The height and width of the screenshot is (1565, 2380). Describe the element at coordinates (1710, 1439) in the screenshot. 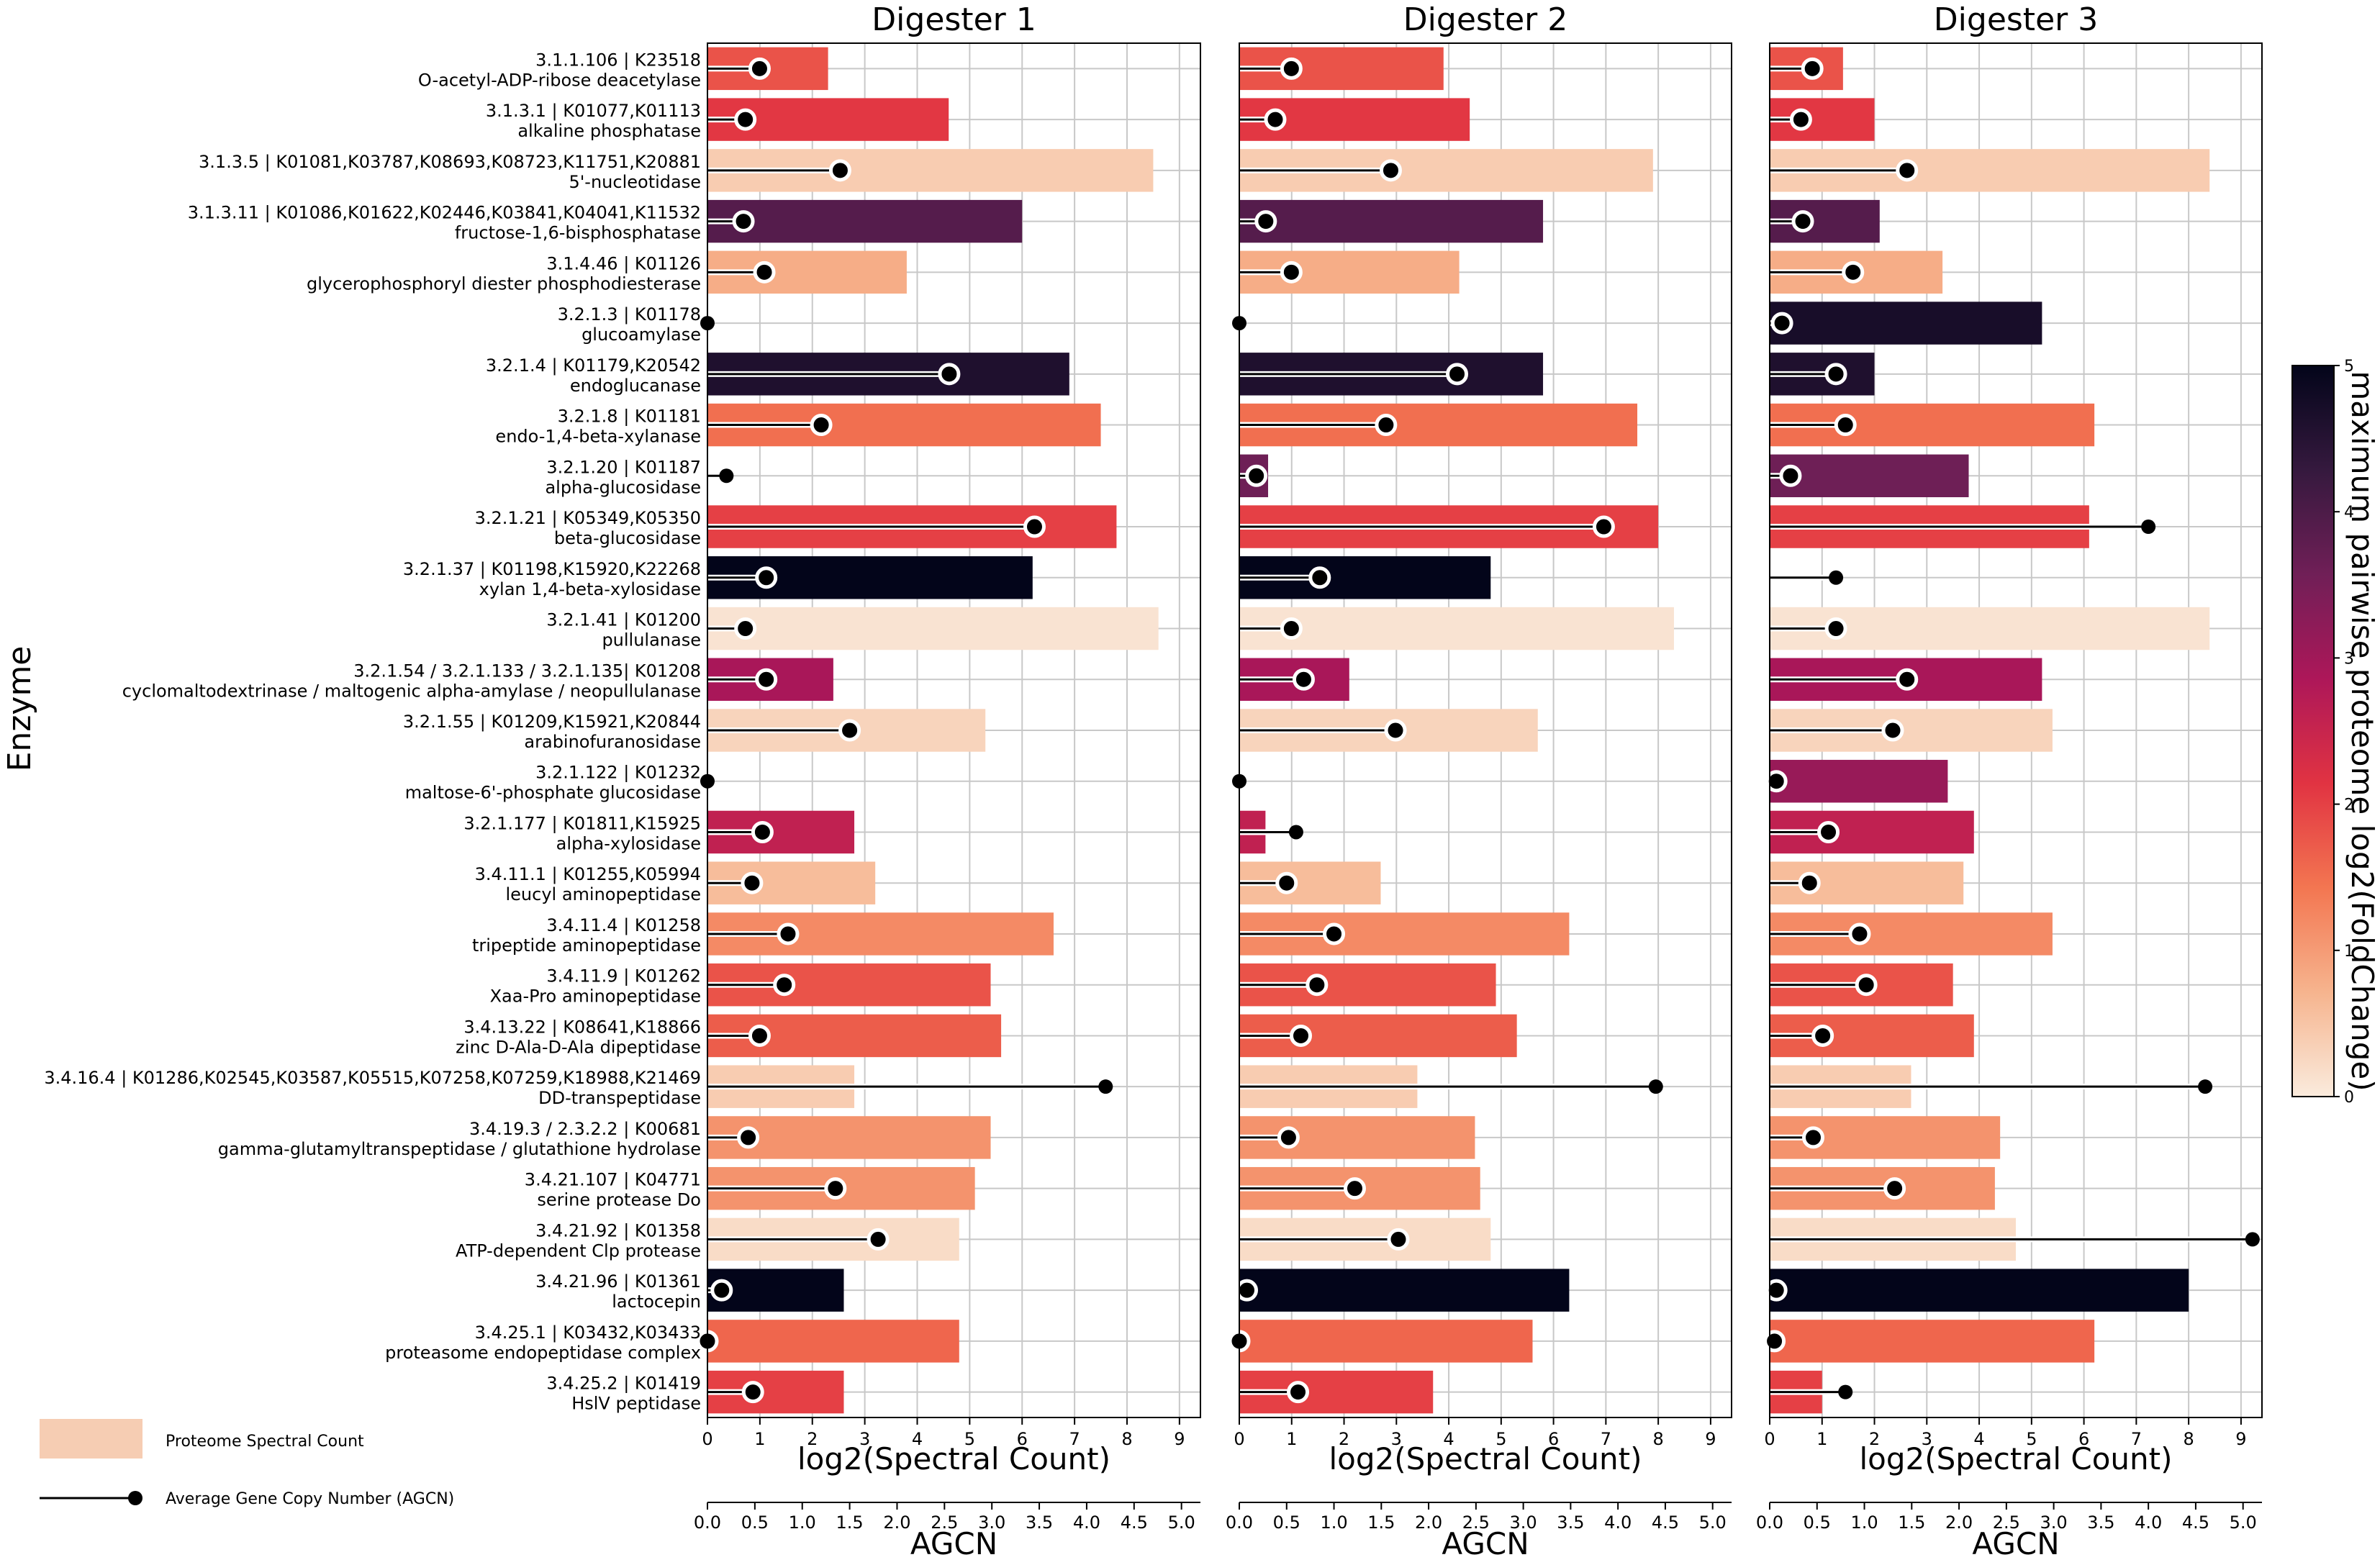

I see `spectral-tick-label: 9` at that location.